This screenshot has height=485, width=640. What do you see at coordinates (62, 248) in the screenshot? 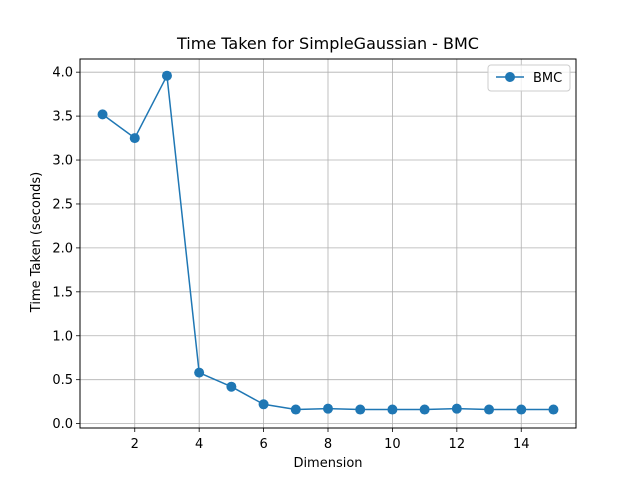
I see `y-tick-label: 2.0` at bounding box center [62, 248].